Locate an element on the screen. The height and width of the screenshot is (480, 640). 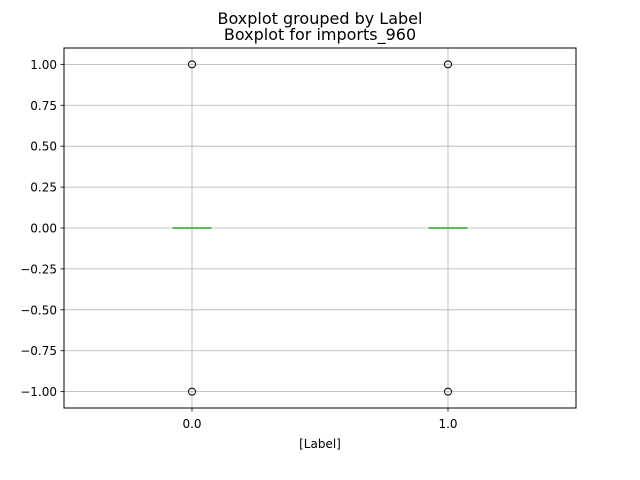
chart-title: Boxplot for imports_960 is located at coordinates (320, 35).